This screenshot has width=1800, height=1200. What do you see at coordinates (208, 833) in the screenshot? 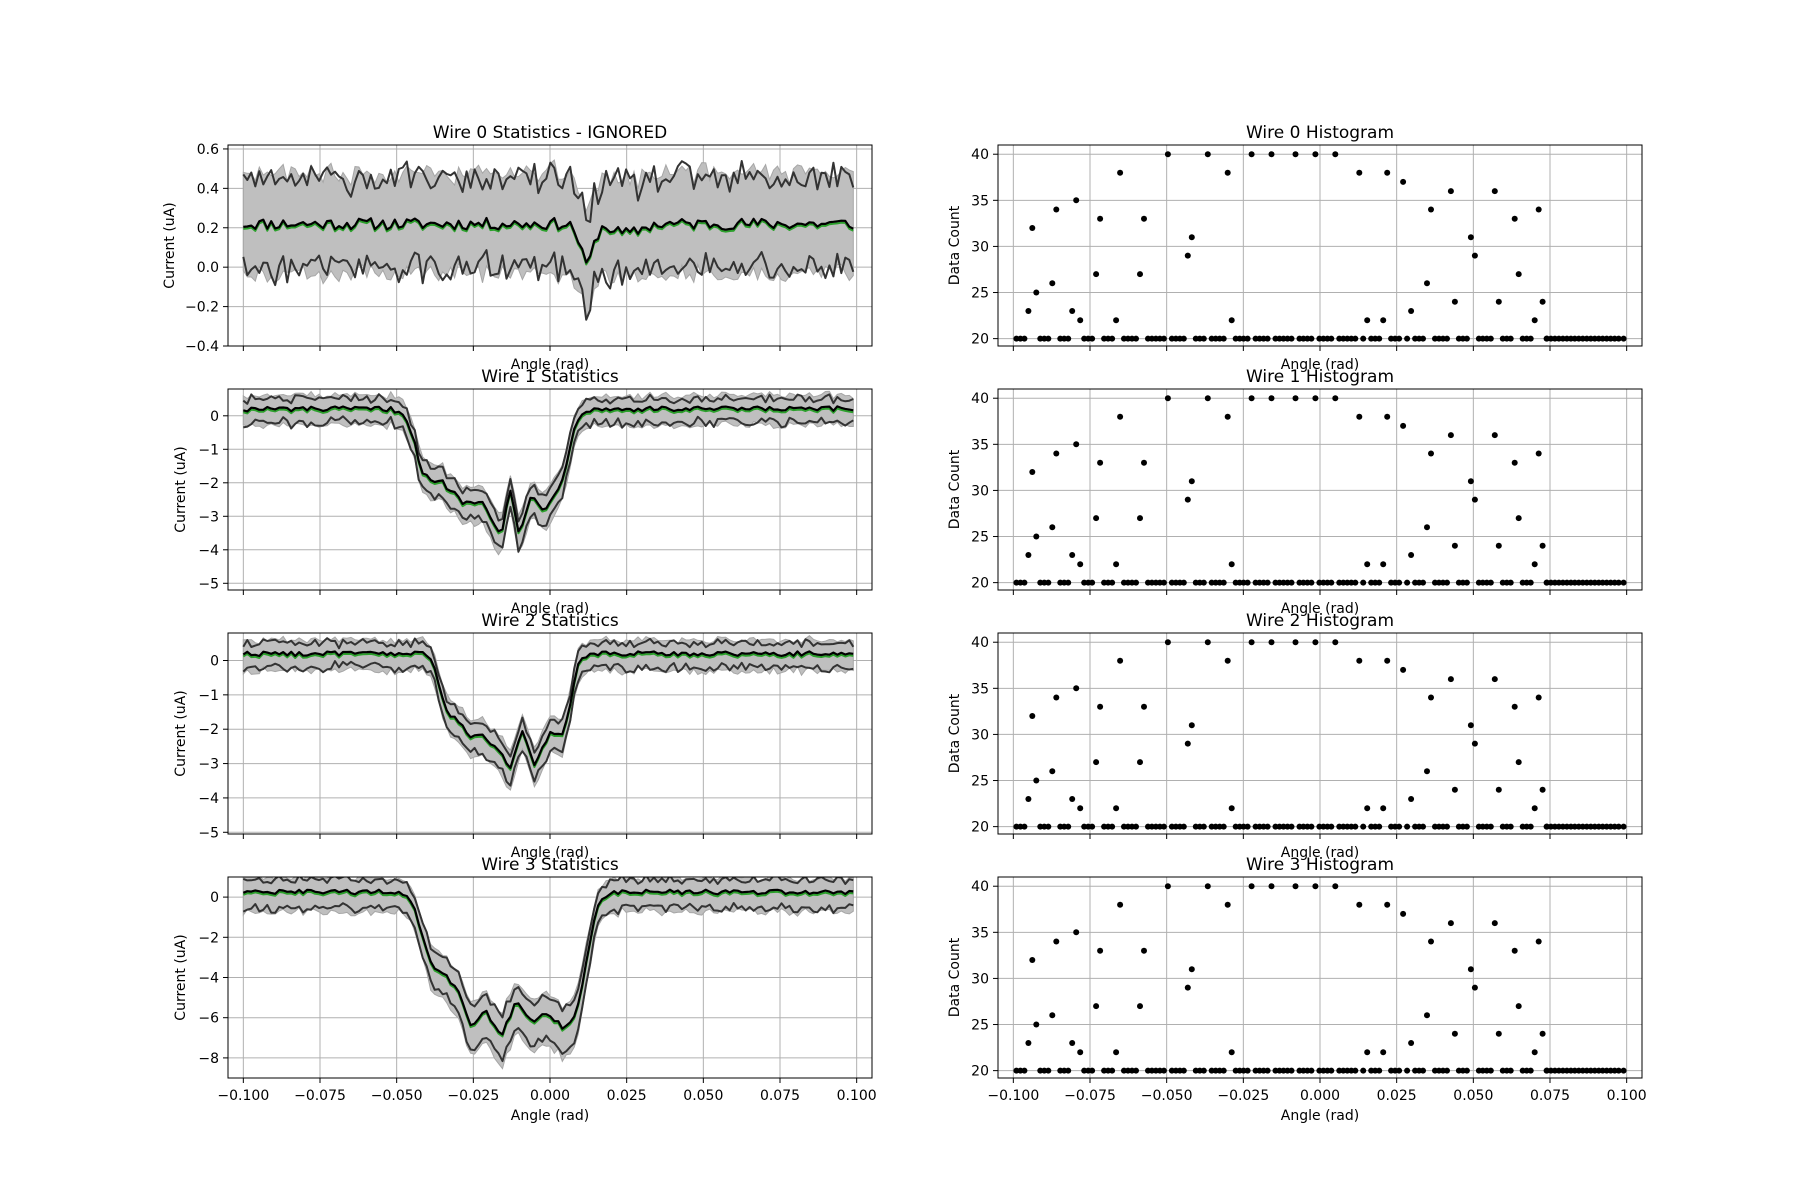
I see `y-tick-label: −5` at bounding box center [208, 833].